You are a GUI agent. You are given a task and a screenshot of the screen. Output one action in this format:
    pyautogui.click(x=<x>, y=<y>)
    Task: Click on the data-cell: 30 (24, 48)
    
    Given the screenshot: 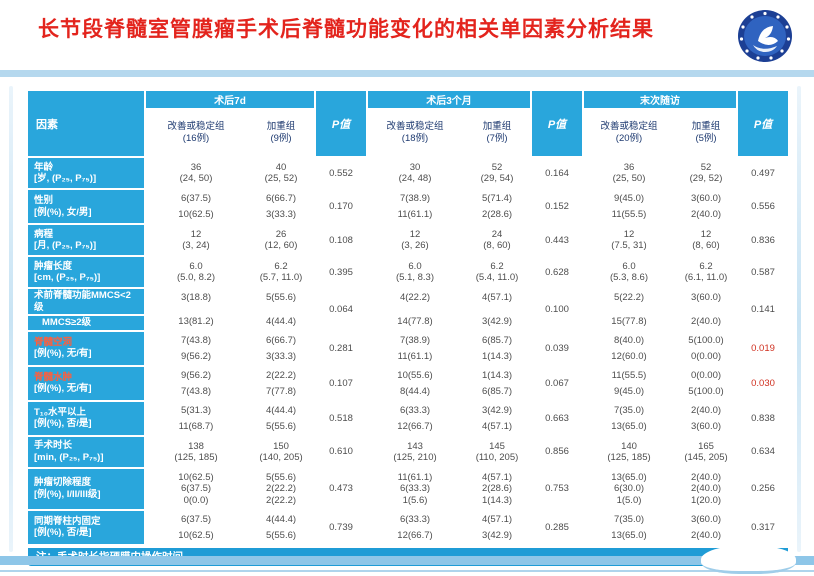 What is the action you would take?
    pyautogui.click(x=415, y=173)
    